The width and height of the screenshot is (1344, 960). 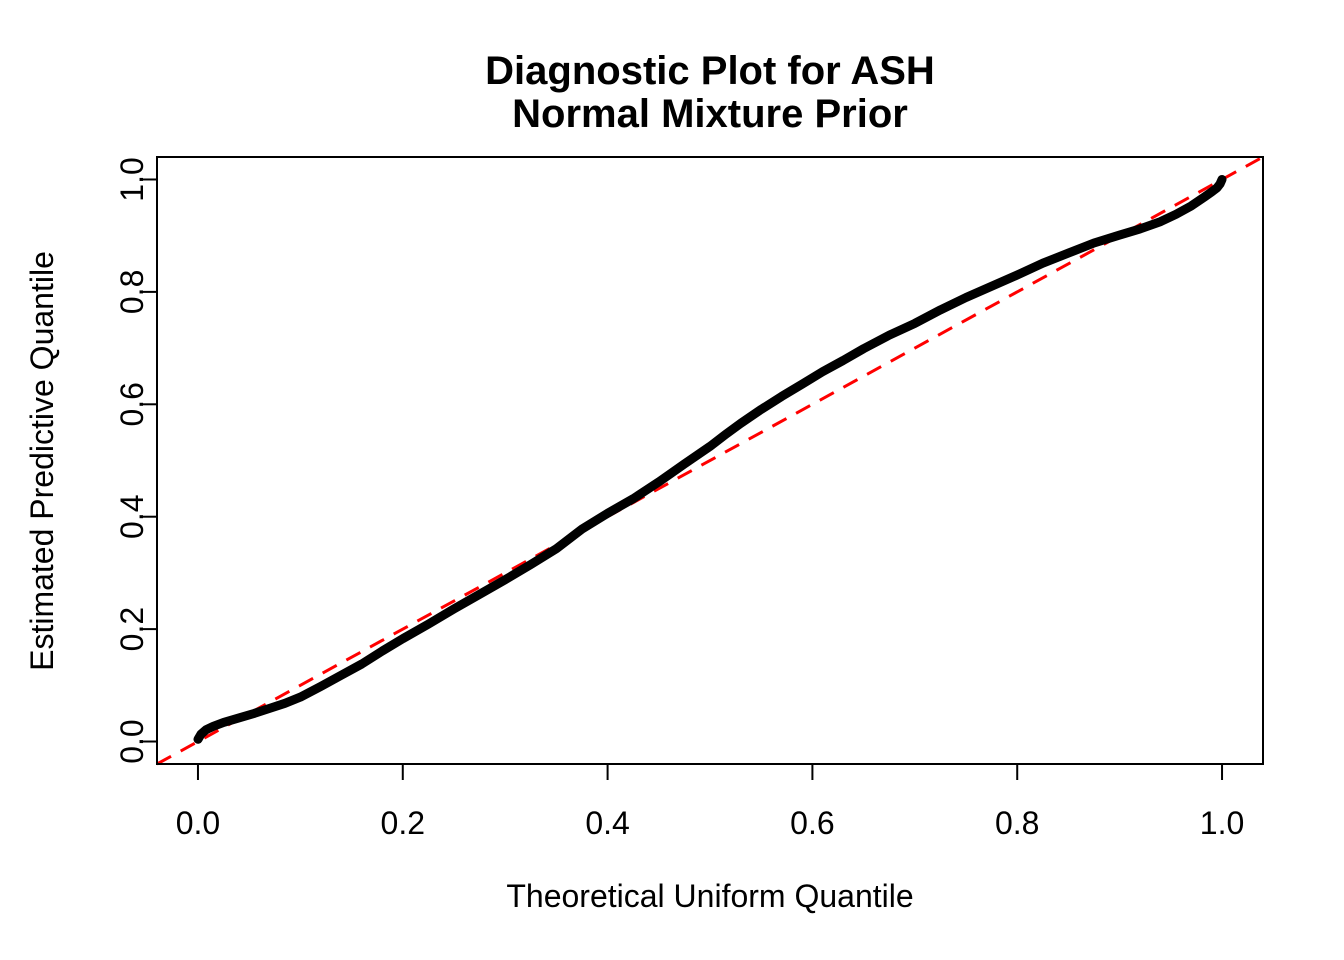 I want to click on x-axis-tick-label: 1.0, so click(x=1222, y=823).